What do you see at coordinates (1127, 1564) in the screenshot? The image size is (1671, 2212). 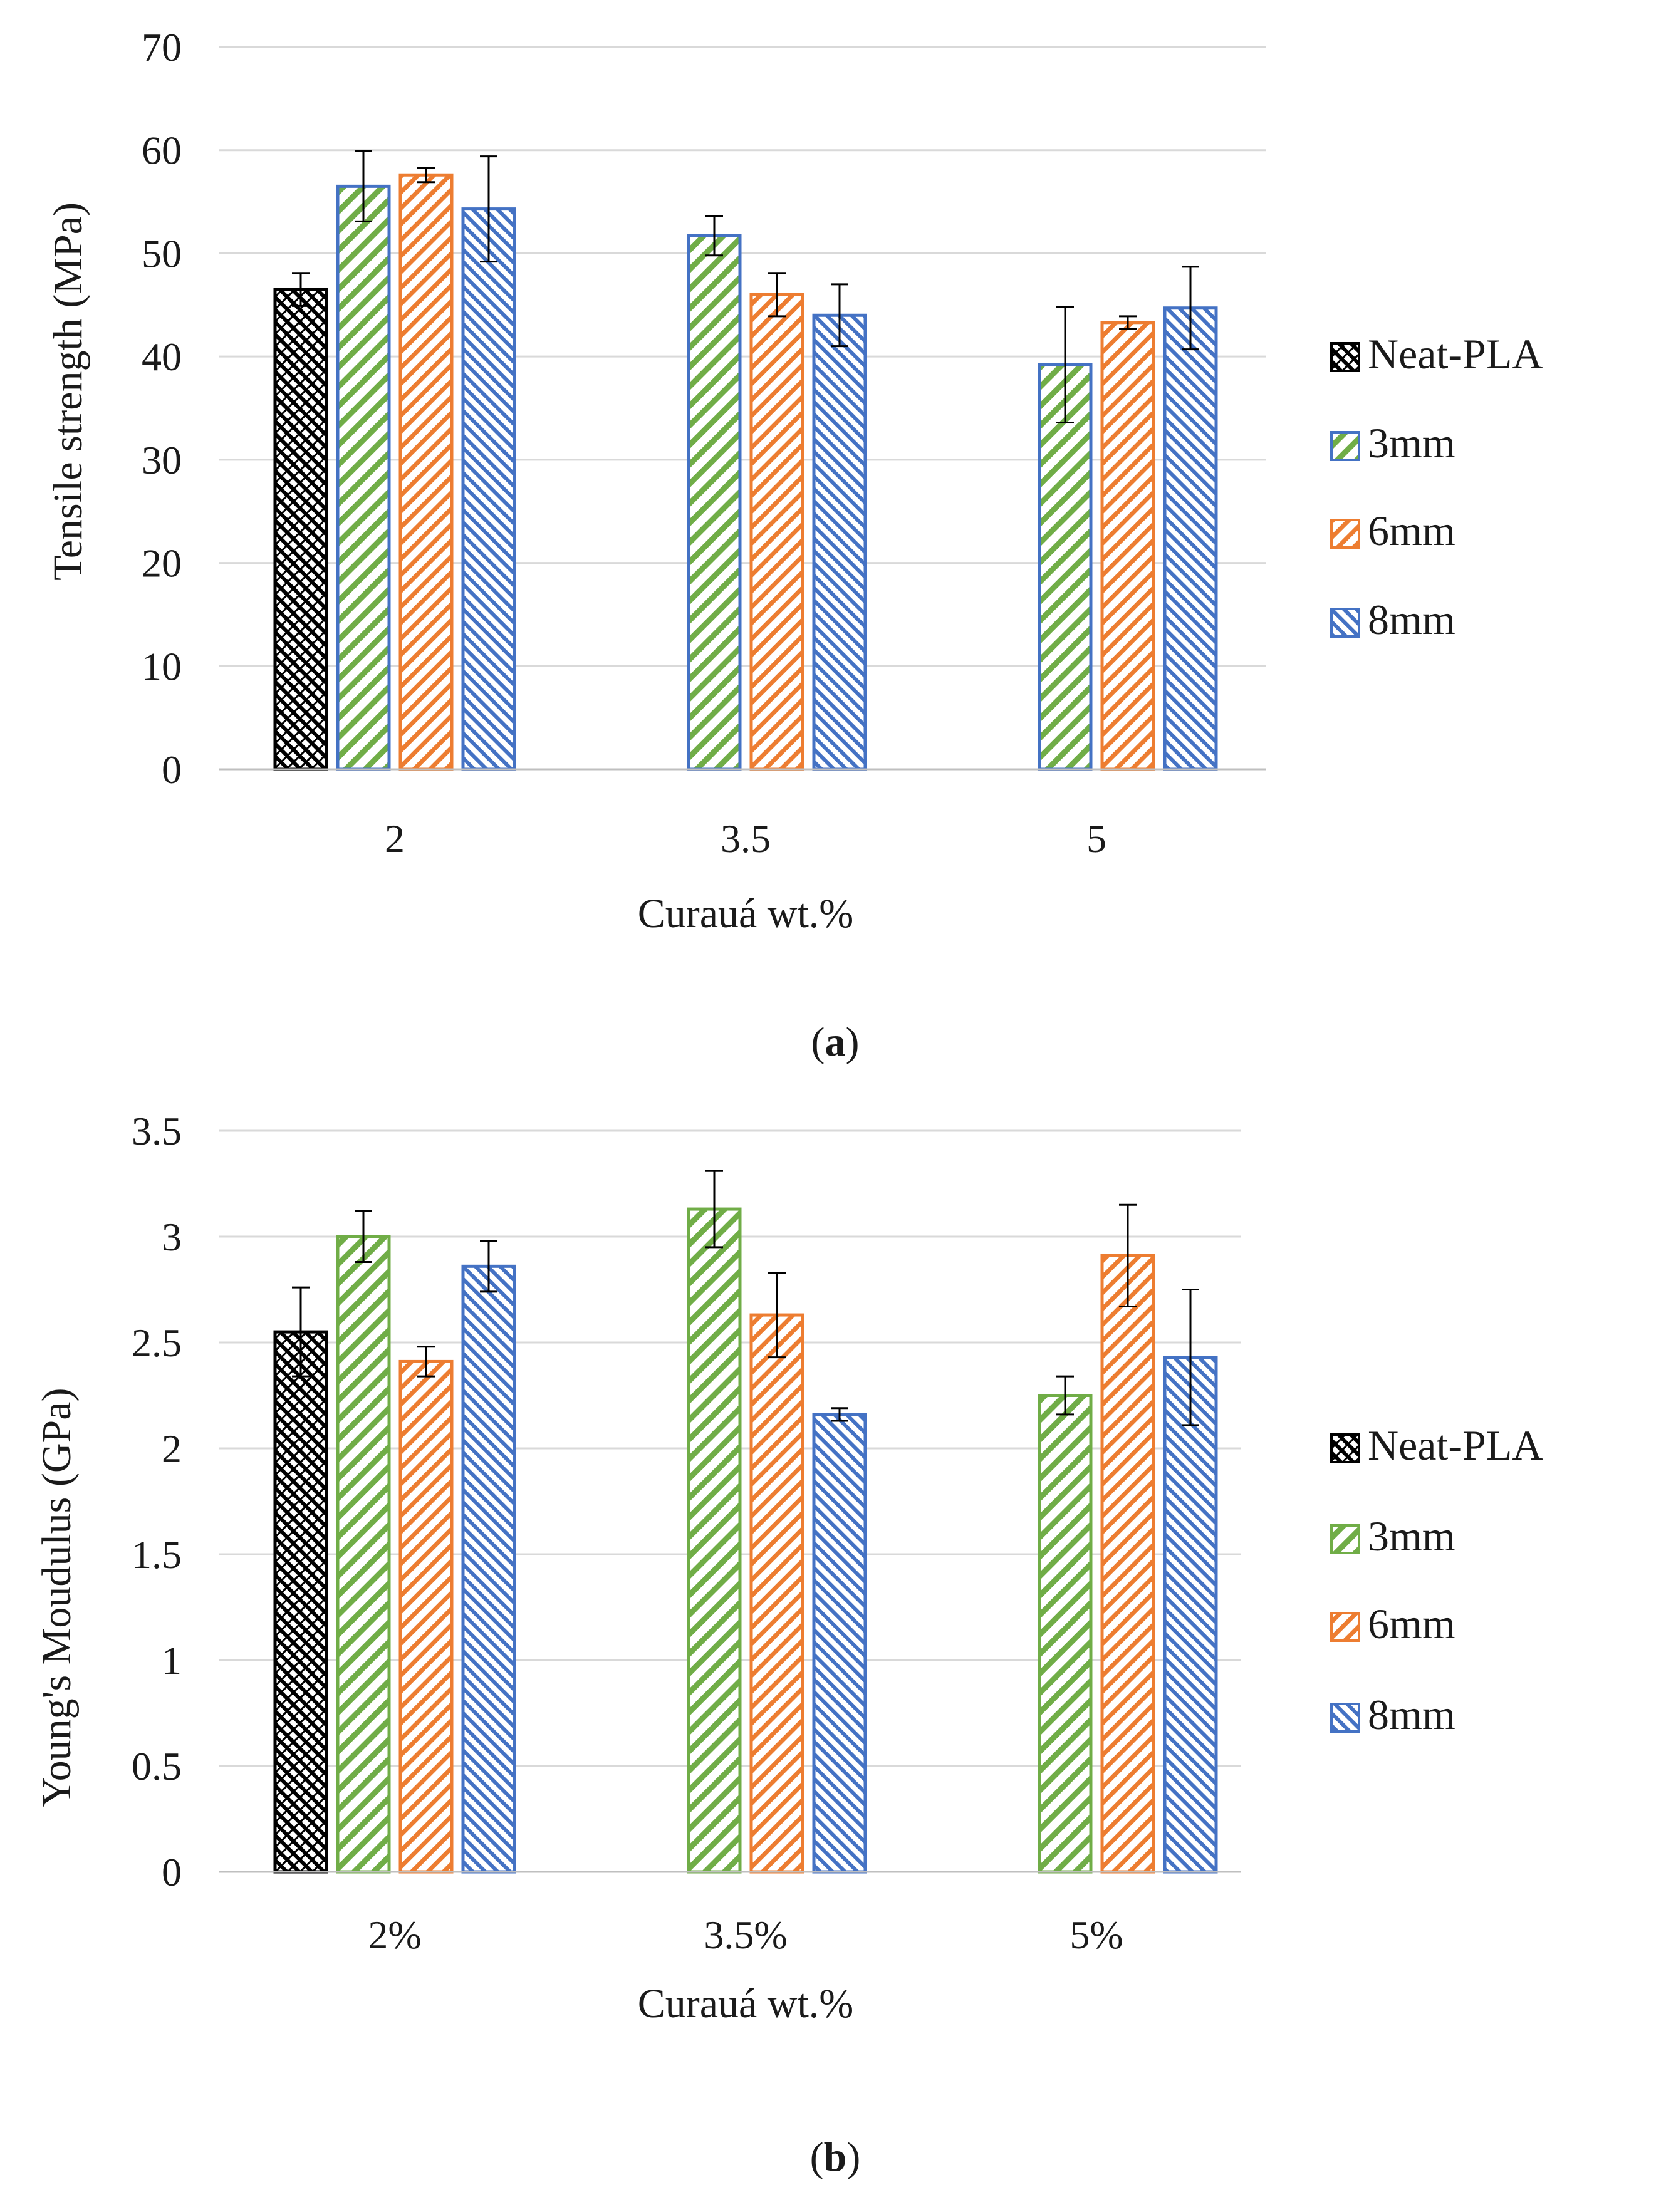 I see `panel-b-bar-6mm-5pct` at bounding box center [1127, 1564].